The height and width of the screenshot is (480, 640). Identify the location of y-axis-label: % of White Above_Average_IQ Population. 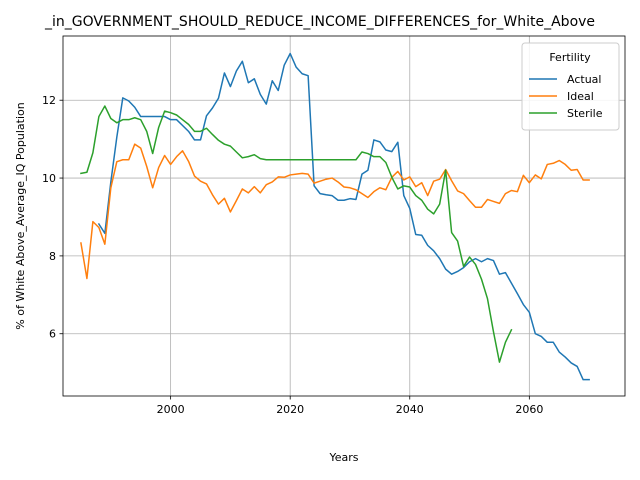
(20, 215).